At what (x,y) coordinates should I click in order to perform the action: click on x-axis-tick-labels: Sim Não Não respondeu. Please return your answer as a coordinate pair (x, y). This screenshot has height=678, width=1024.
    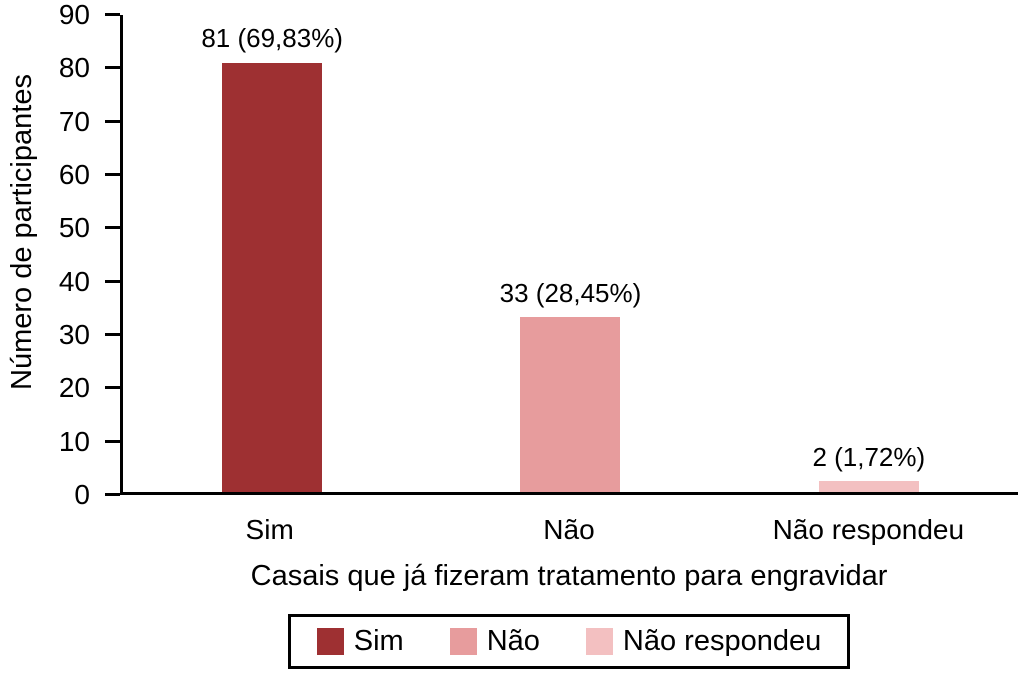
    Looking at the image, I should click on (569, 530).